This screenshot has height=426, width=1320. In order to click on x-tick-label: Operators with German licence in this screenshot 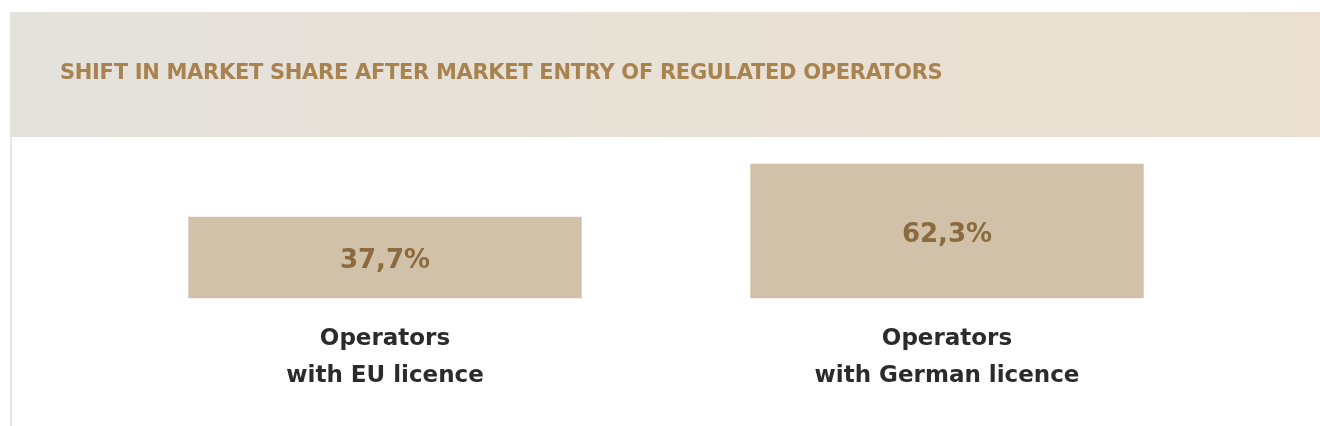, I will do `click(947, 355)`.